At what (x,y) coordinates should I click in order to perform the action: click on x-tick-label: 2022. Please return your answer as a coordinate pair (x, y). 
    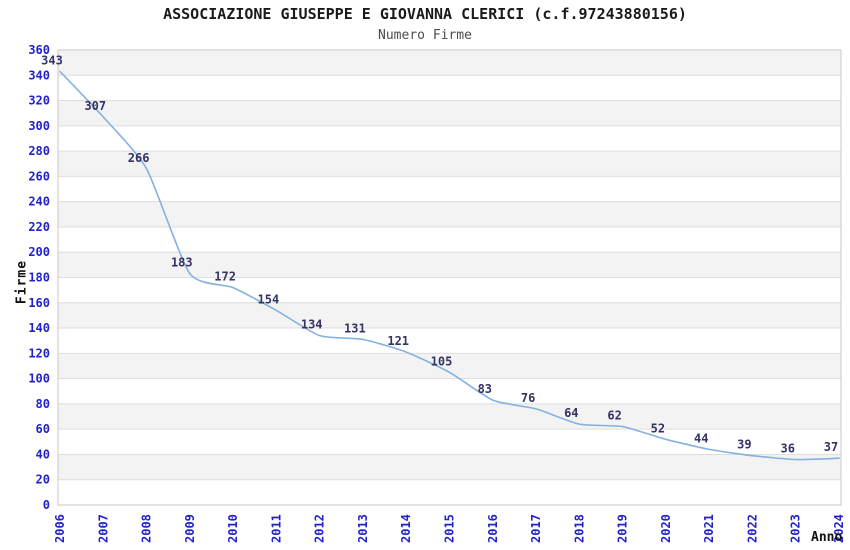
    Looking at the image, I should click on (752, 528).